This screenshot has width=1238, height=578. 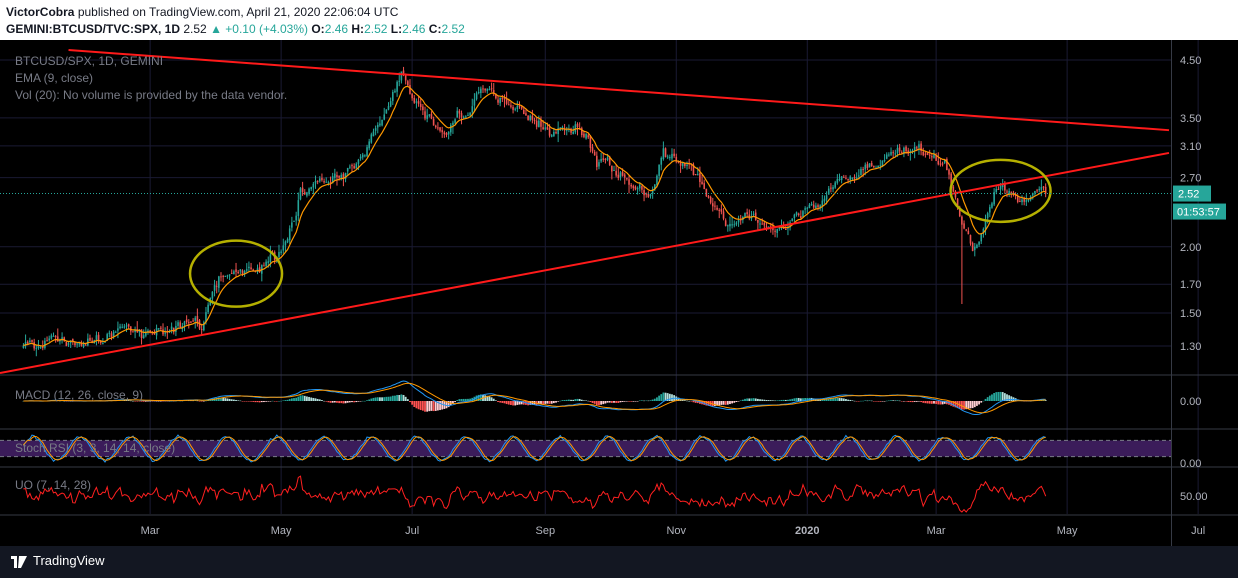 What do you see at coordinates (619, 90) in the screenshot?
I see `upper-trendline` at bounding box center [619, 90].